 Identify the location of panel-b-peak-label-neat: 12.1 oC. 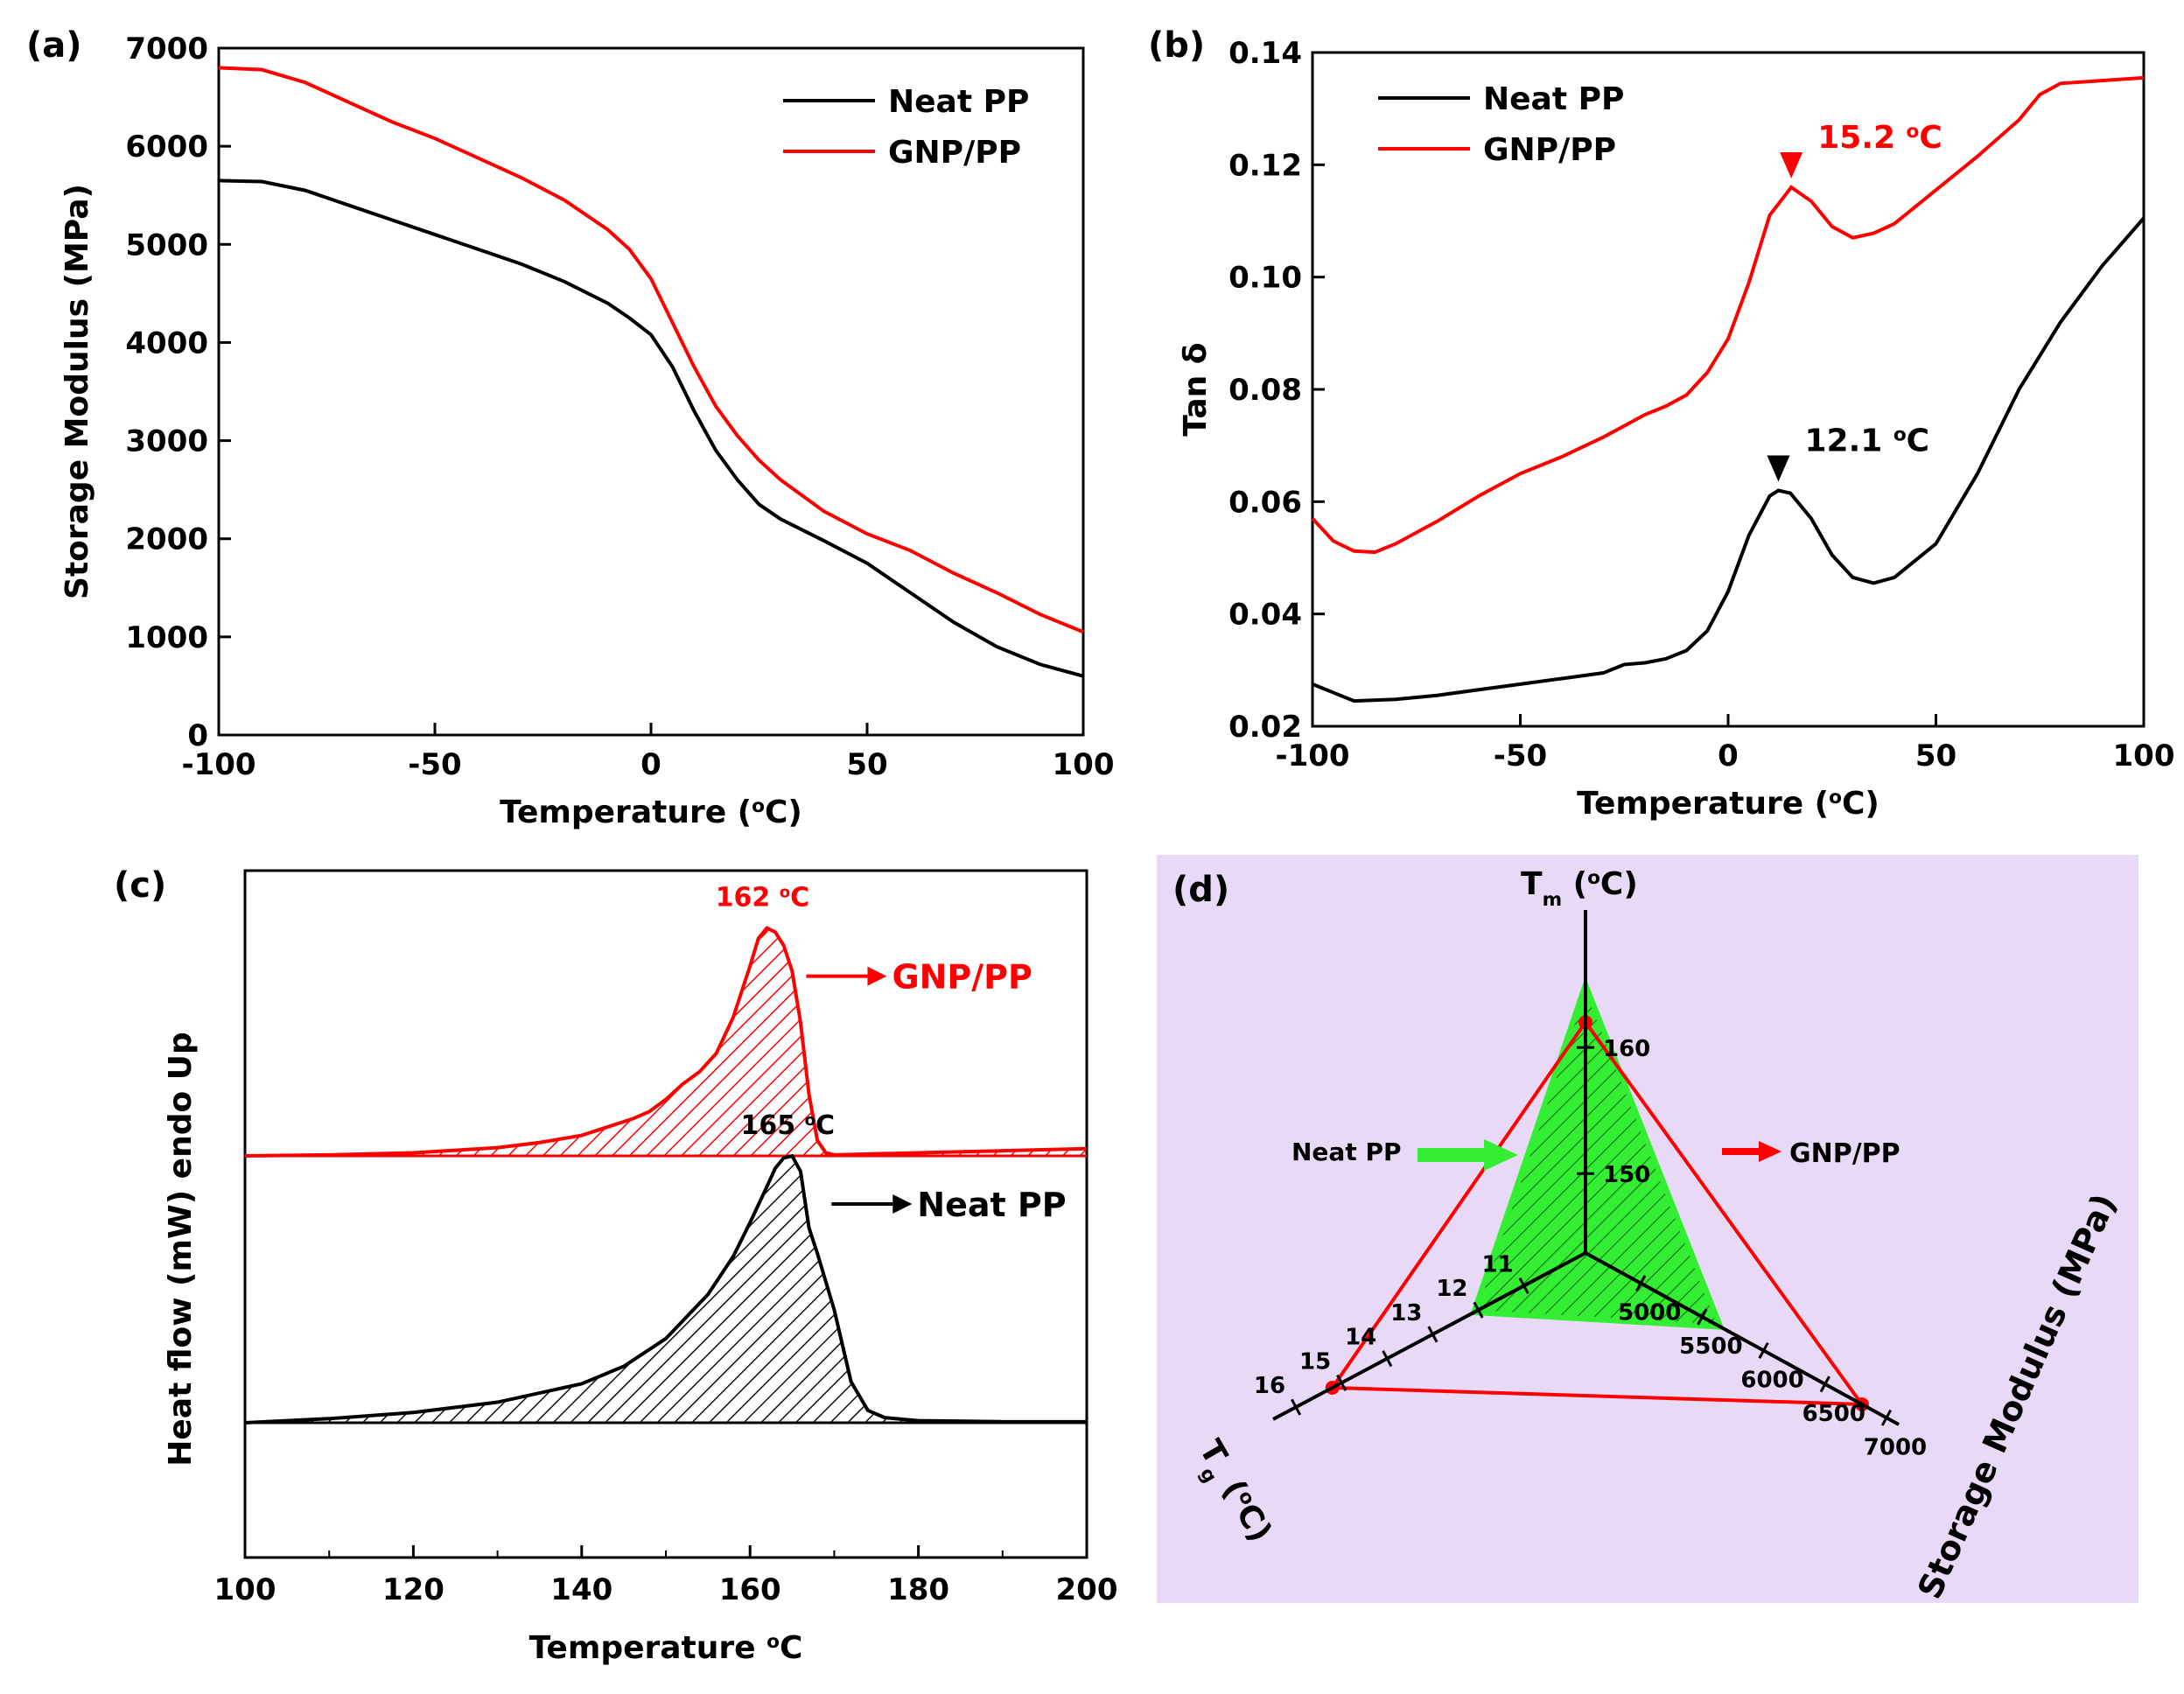
(1866, 441).